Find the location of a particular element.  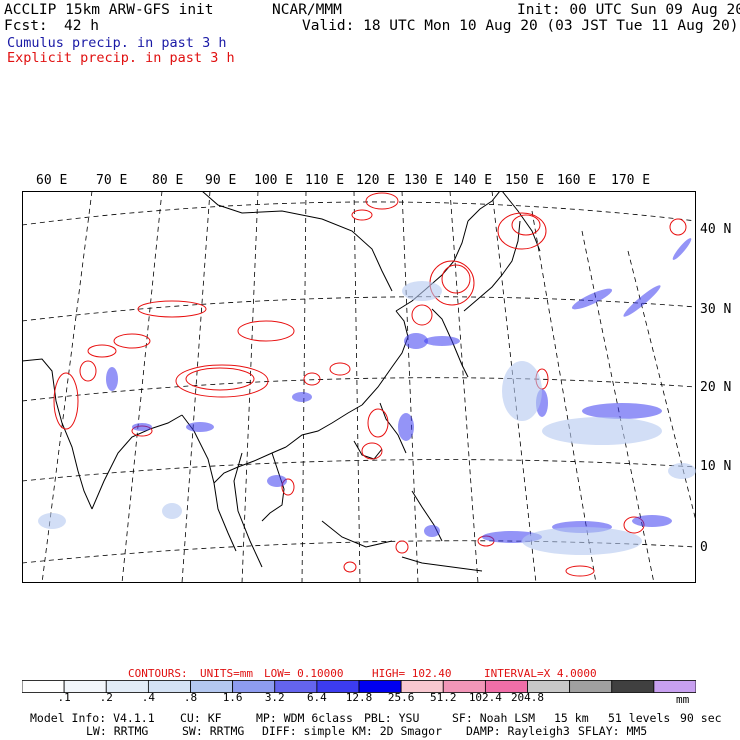

contours-units: UNITS=mm is located at coordinates (226, 673).